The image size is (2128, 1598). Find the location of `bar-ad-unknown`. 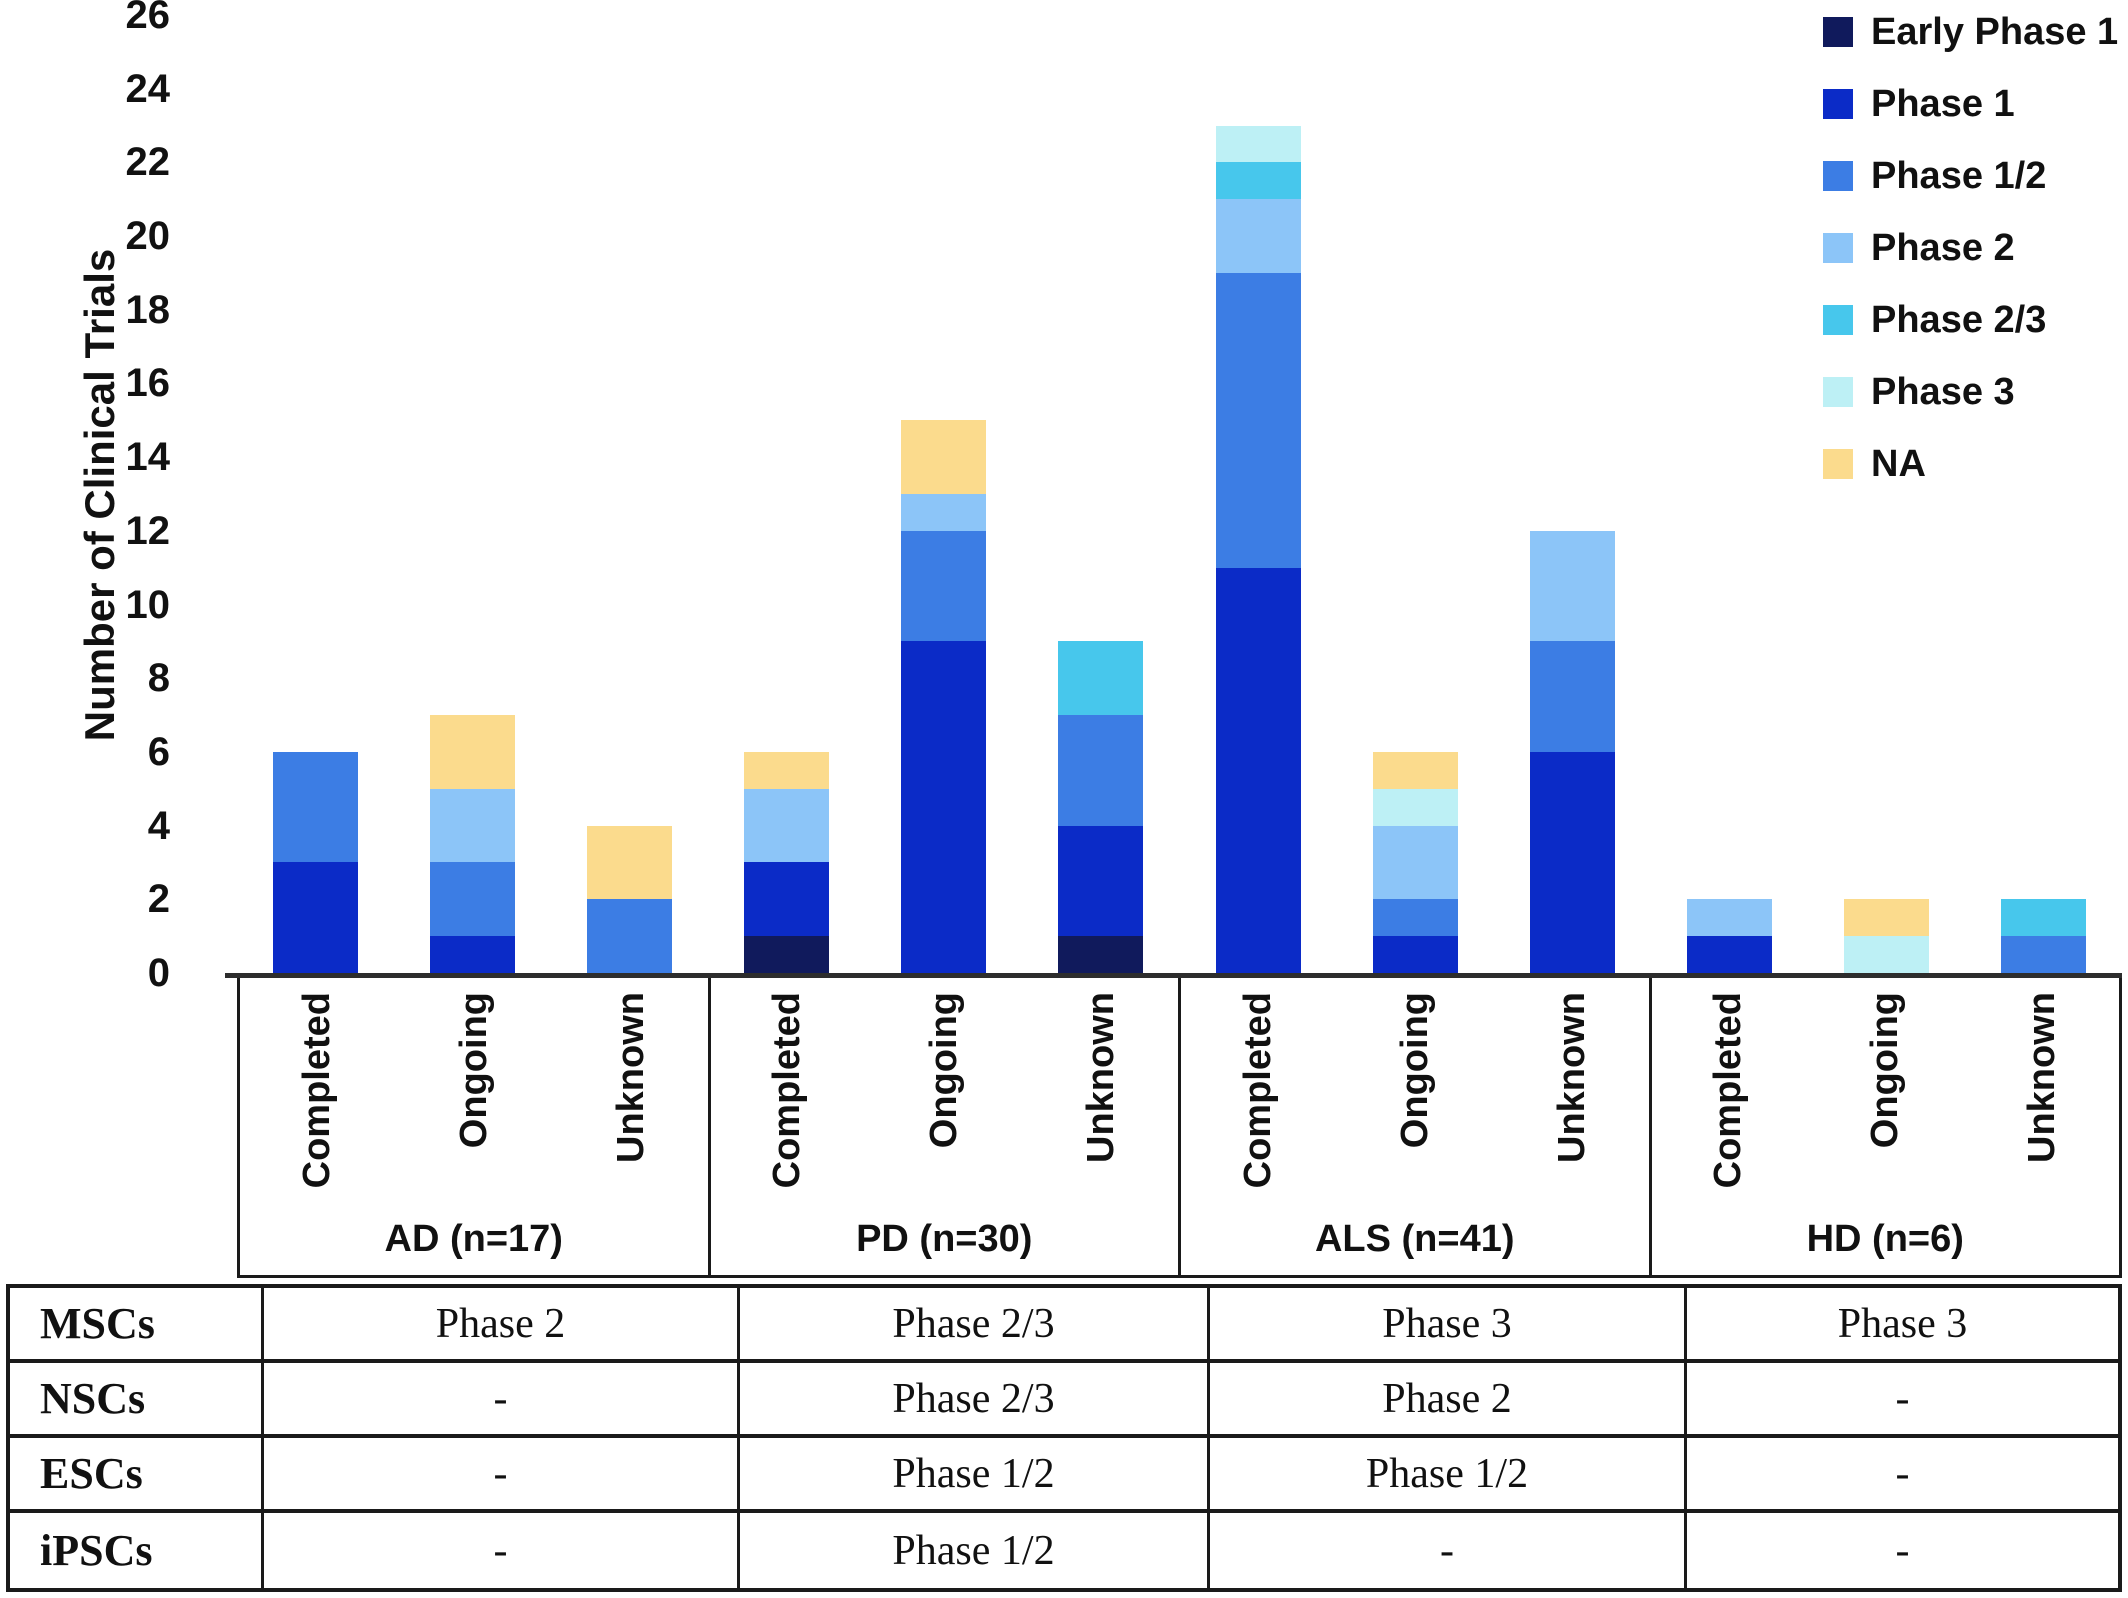

bar-ad-unknown is located at coordinates (630, 899).